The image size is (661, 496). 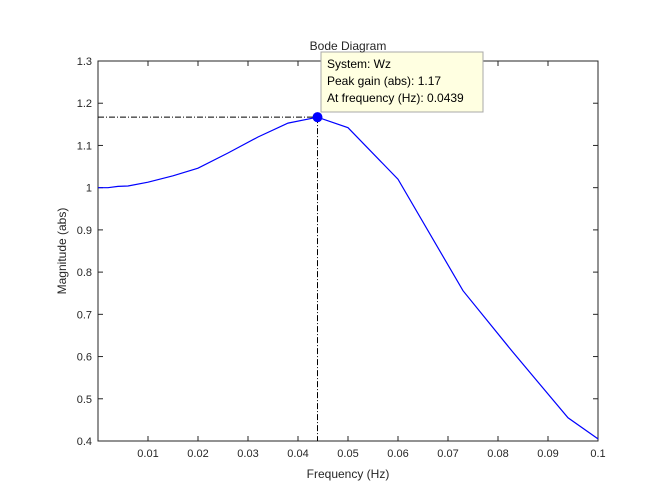 What do you see at coordinates (84, 104) in the screenshot?
I see `y-tick-label: 1.2` at bounding box center [84, 104].